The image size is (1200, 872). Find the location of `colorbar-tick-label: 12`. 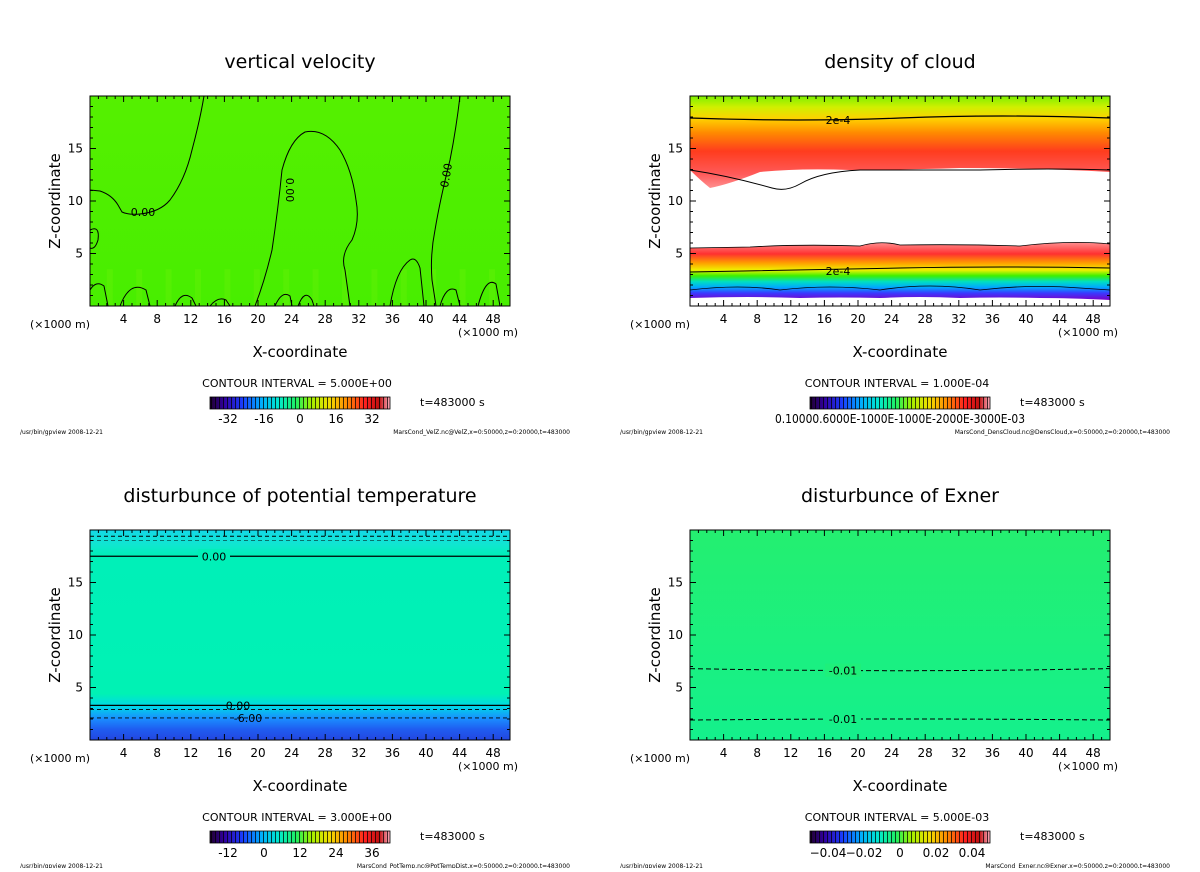

colorbar-tick-label: 12 is located at coordinates (299, 853).